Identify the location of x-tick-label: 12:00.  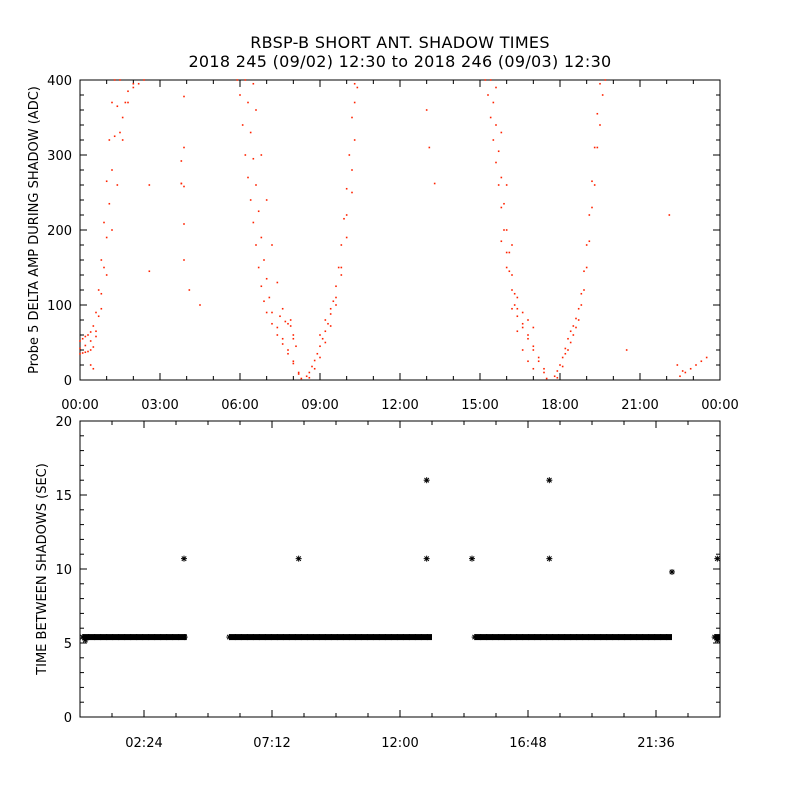
(399, 405).